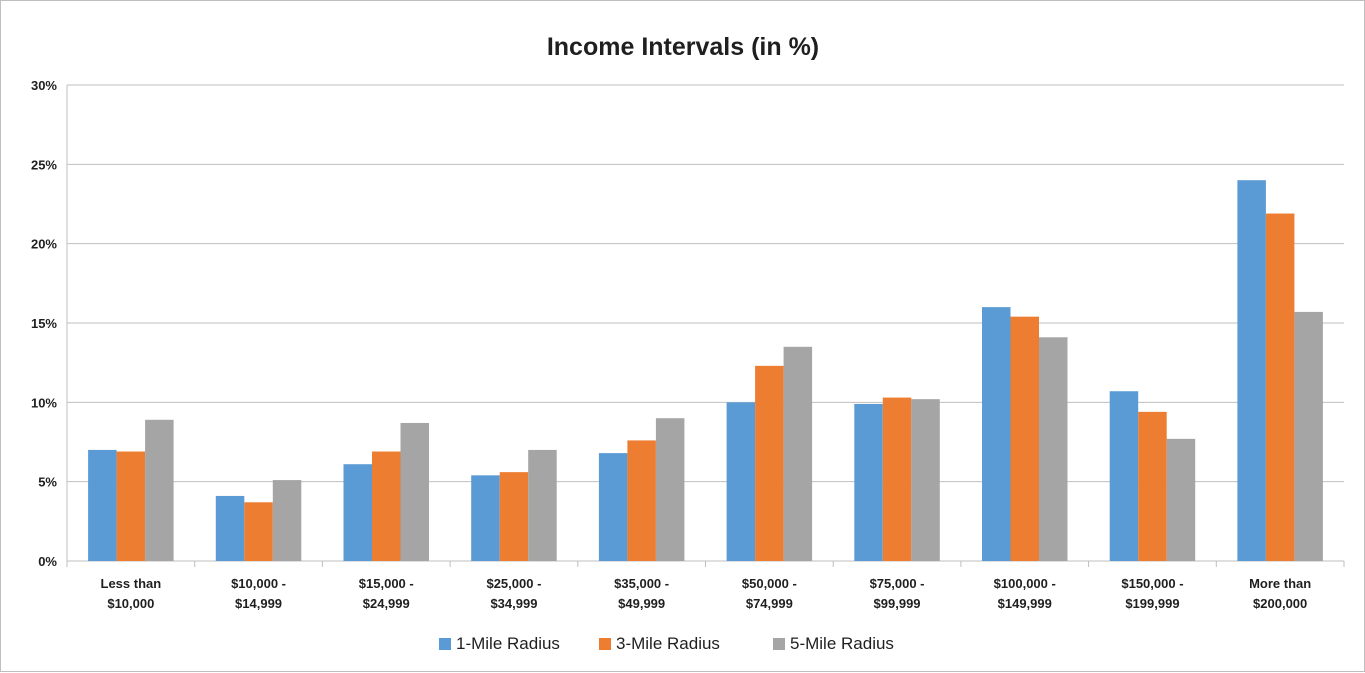 The height and width of the screenshot is (673, 1365). I want to click on x-tick-label: $15,000 -, so click(386, 583).